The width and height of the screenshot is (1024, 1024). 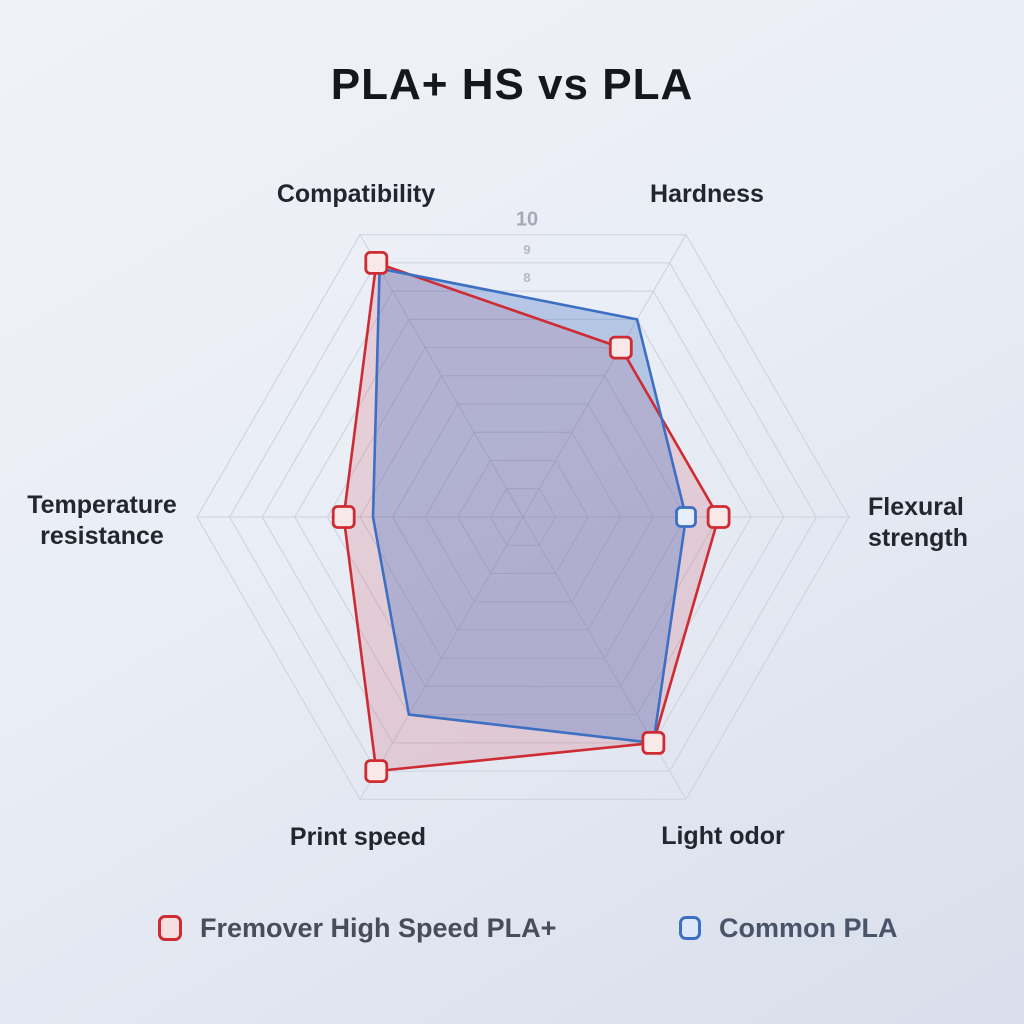 What do you see at coordinates (526, 249) in the screenshot?
I see `radar-tick-label: 9` at bounding box center [526, 249].